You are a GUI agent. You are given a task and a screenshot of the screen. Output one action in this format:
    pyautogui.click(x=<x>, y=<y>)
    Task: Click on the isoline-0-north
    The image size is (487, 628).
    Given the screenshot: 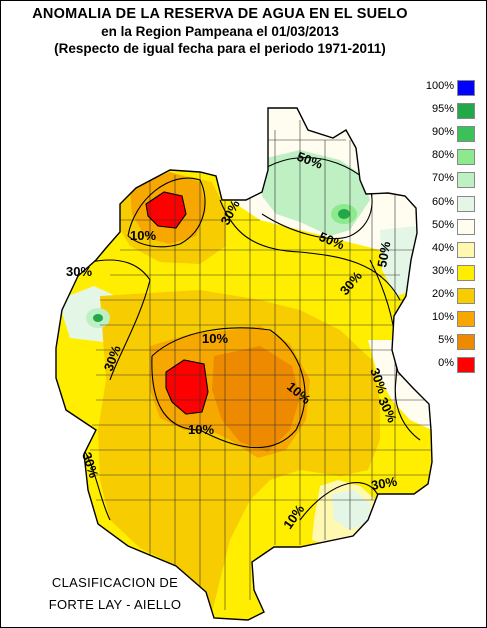 What is the action you would take?
    pyautogui.click(x=166, y=210)
    